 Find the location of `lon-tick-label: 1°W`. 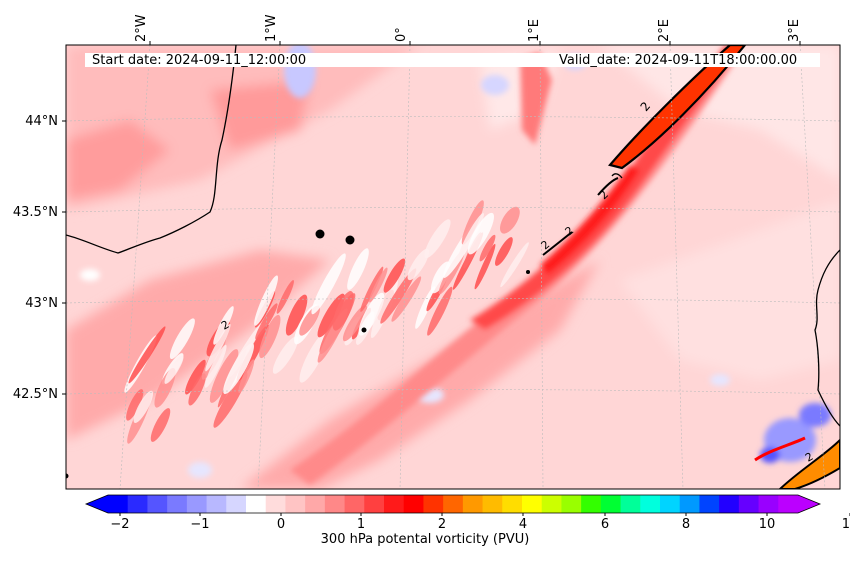

lon-tick-label: 1°W is located at coordinates (271, 28).